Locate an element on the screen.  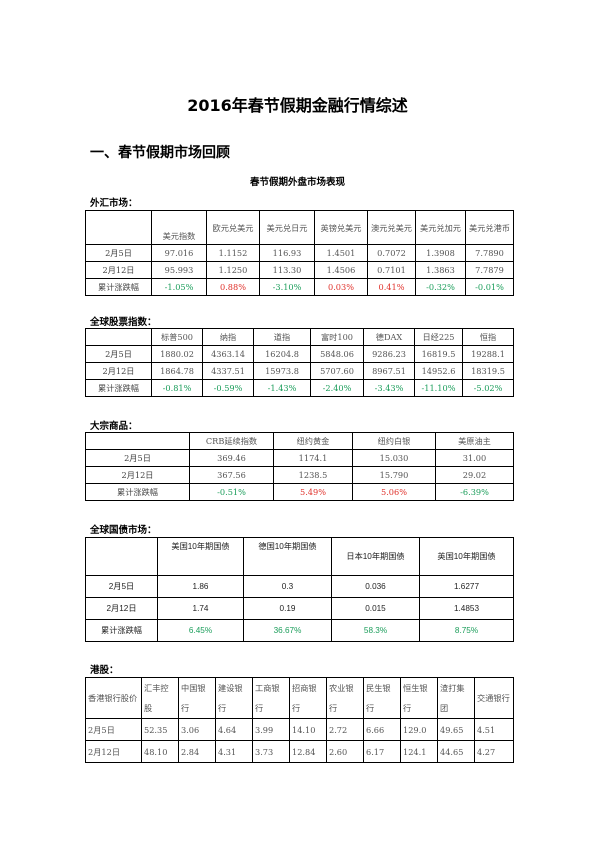
cell: 1.3908 is located at coordinates (440, 253).